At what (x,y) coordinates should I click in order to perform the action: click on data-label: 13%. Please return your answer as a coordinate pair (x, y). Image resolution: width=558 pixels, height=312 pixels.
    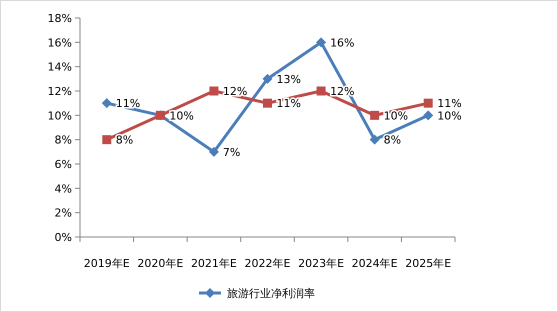
    Looking at the image, I should click on (288, 79).